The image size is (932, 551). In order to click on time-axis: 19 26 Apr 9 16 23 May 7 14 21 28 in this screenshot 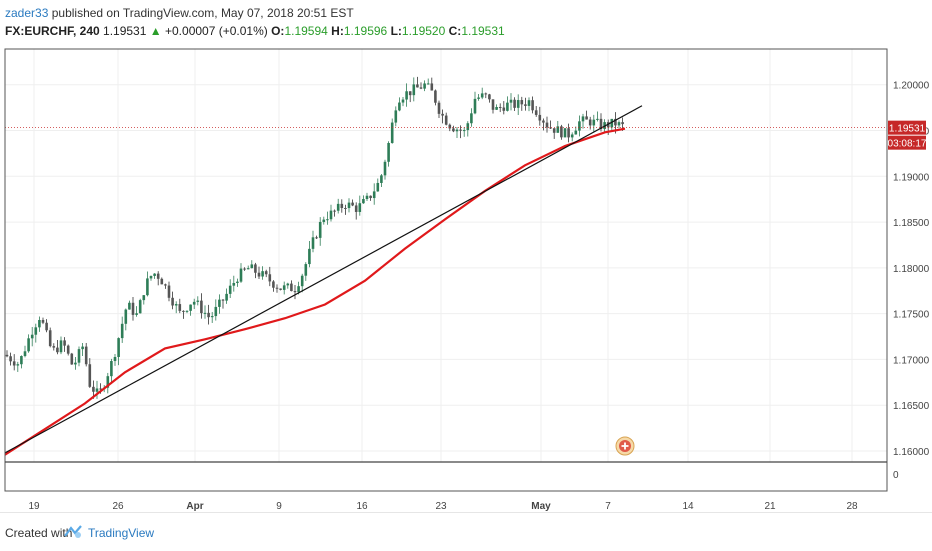, I will do `click(443, 506)`.